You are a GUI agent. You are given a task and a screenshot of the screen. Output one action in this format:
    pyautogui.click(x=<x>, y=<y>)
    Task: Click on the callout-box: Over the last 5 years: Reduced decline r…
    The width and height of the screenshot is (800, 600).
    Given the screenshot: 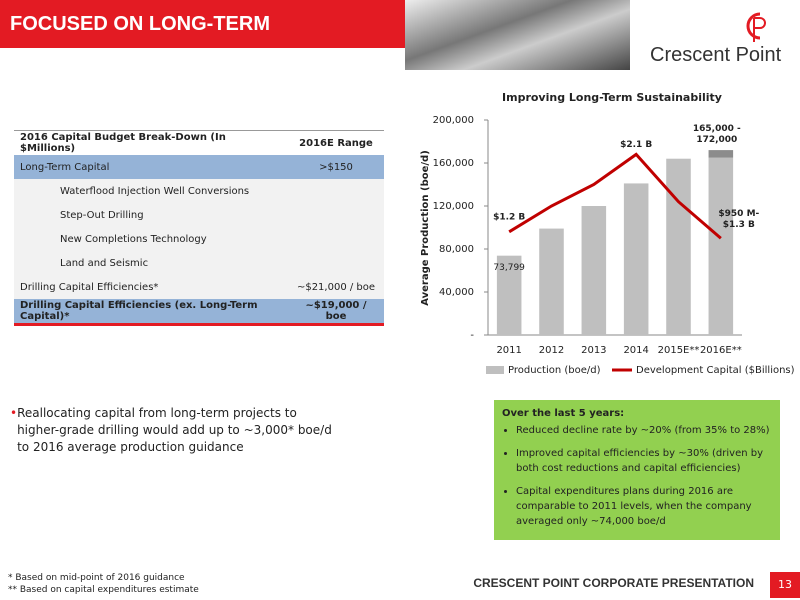 What is the action you would take?
    pyautogui.click(x=637, y=470)
    